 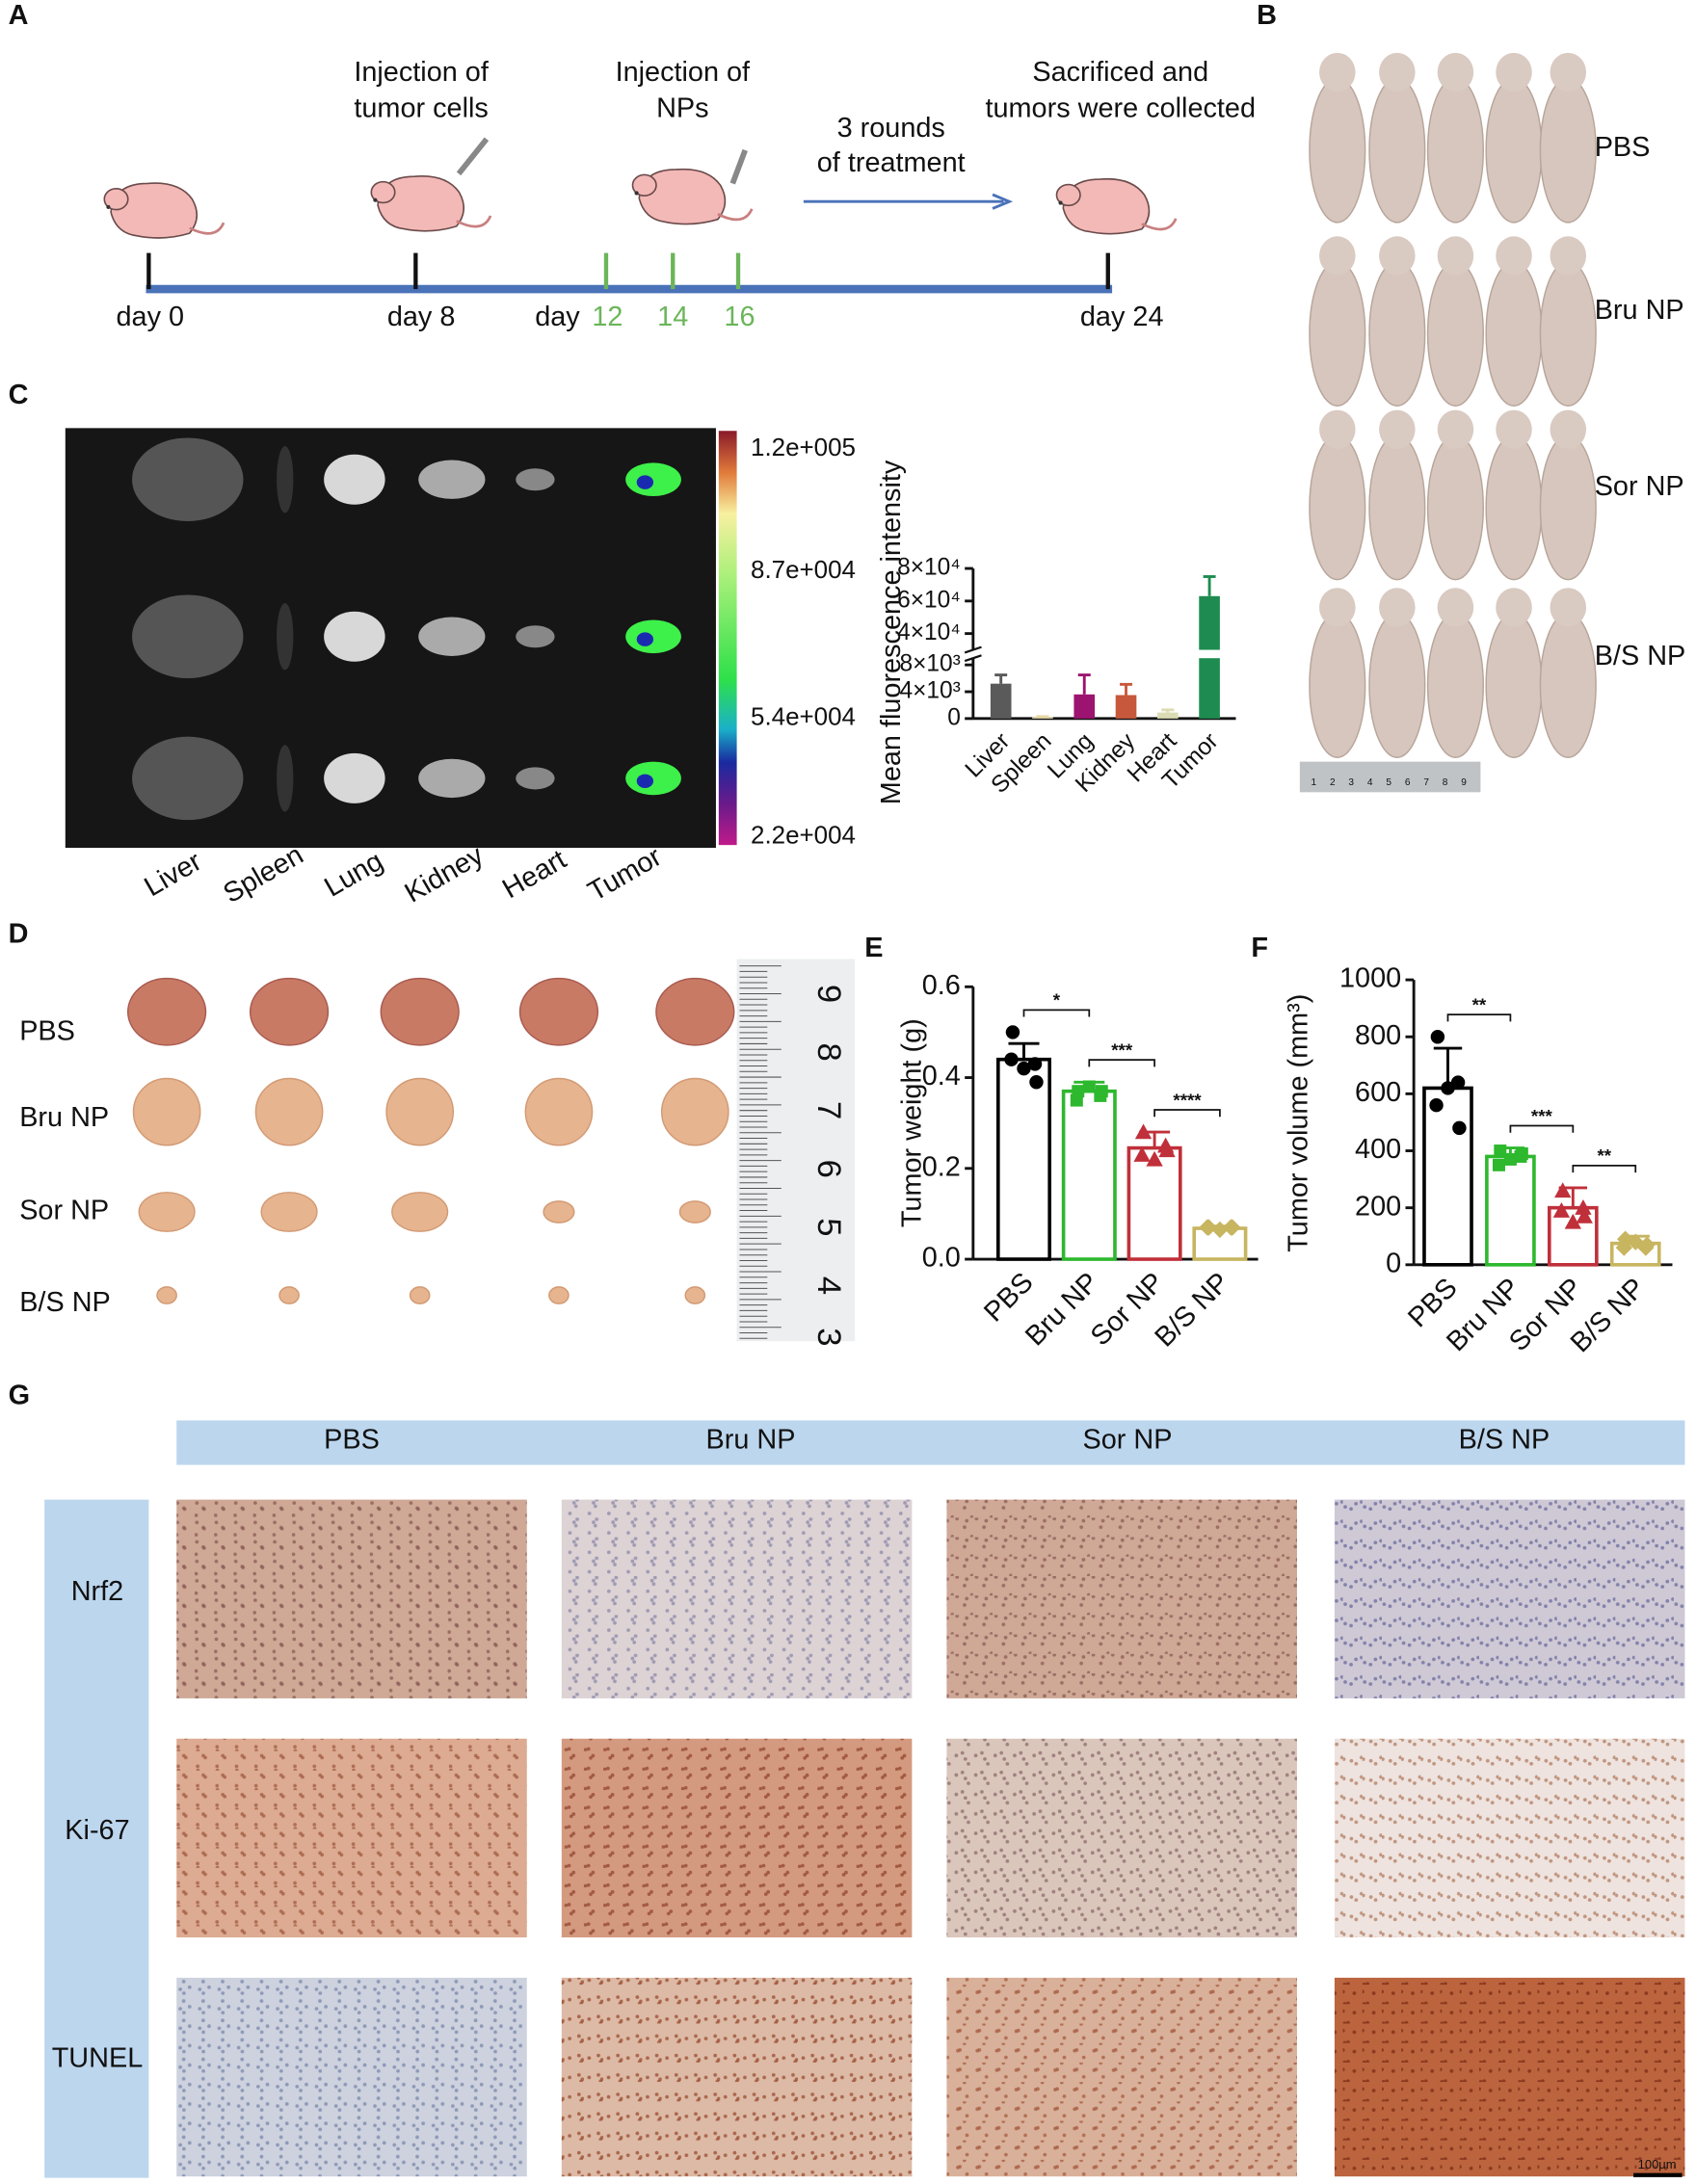 I want to click on ruler-number: 6, so click(x=1408, y=783).